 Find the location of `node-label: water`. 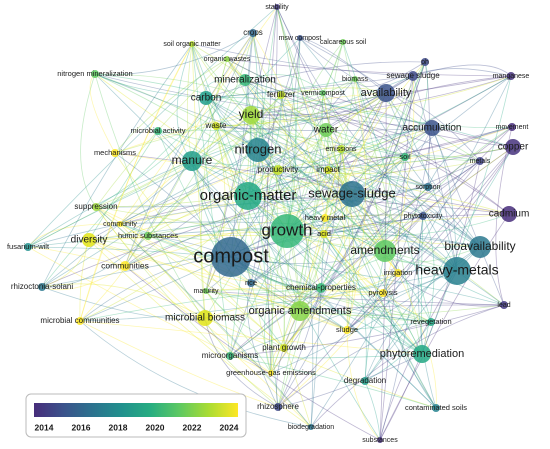

node-label: water is located at coordinates (326, 130).